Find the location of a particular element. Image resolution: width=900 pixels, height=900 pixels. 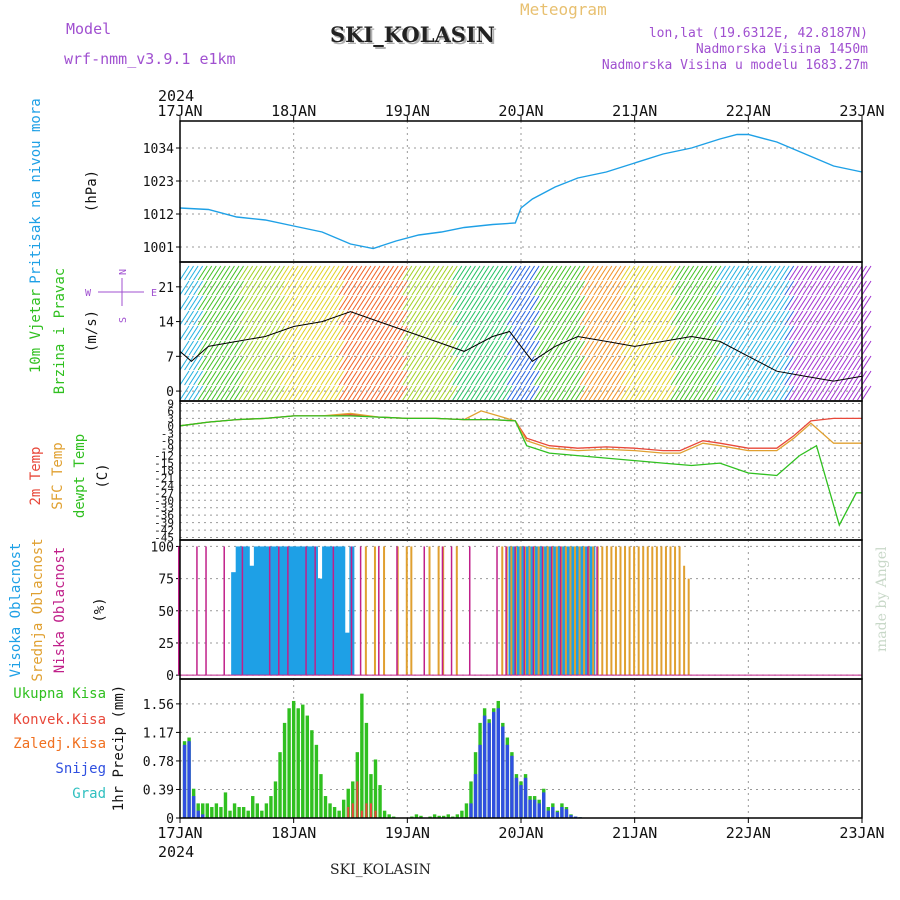

precip-total-legend: Ukupna Kisa is located at coordinates (59, 694).